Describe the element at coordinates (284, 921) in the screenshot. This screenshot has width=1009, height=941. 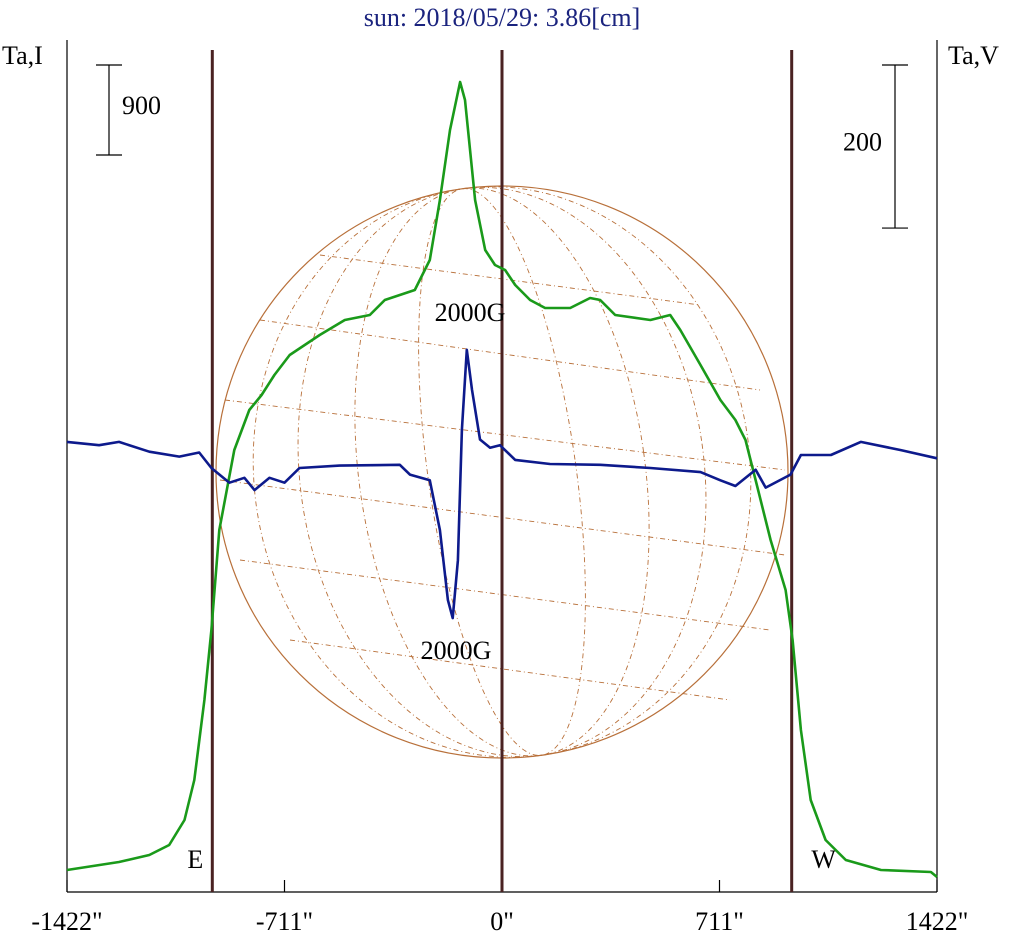
I see `x-tick-label: -711"` at that location.